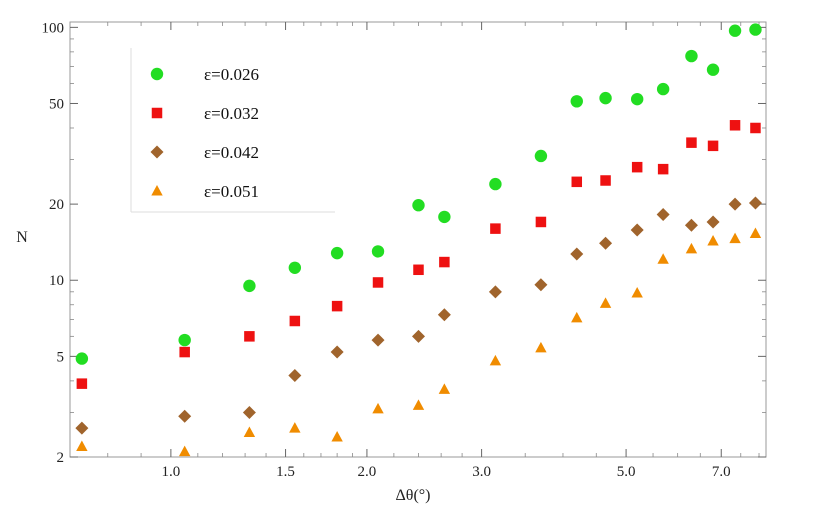  I want to click on legend-label: ε=0.032, so click(231, 113).